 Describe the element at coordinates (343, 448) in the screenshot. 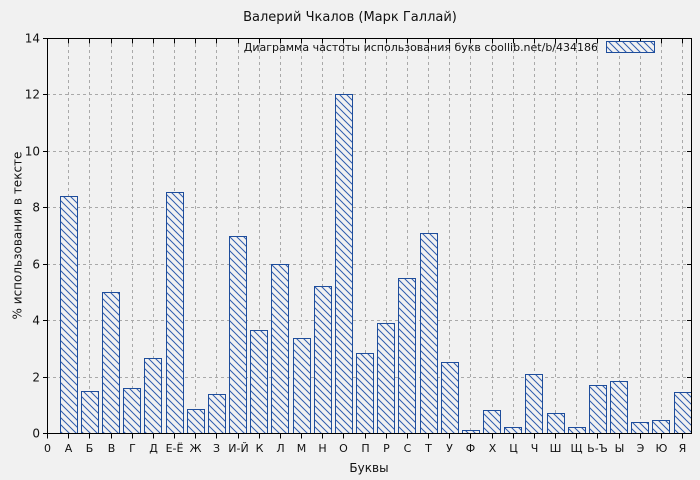

I see `x-tick-label: О` at that location.